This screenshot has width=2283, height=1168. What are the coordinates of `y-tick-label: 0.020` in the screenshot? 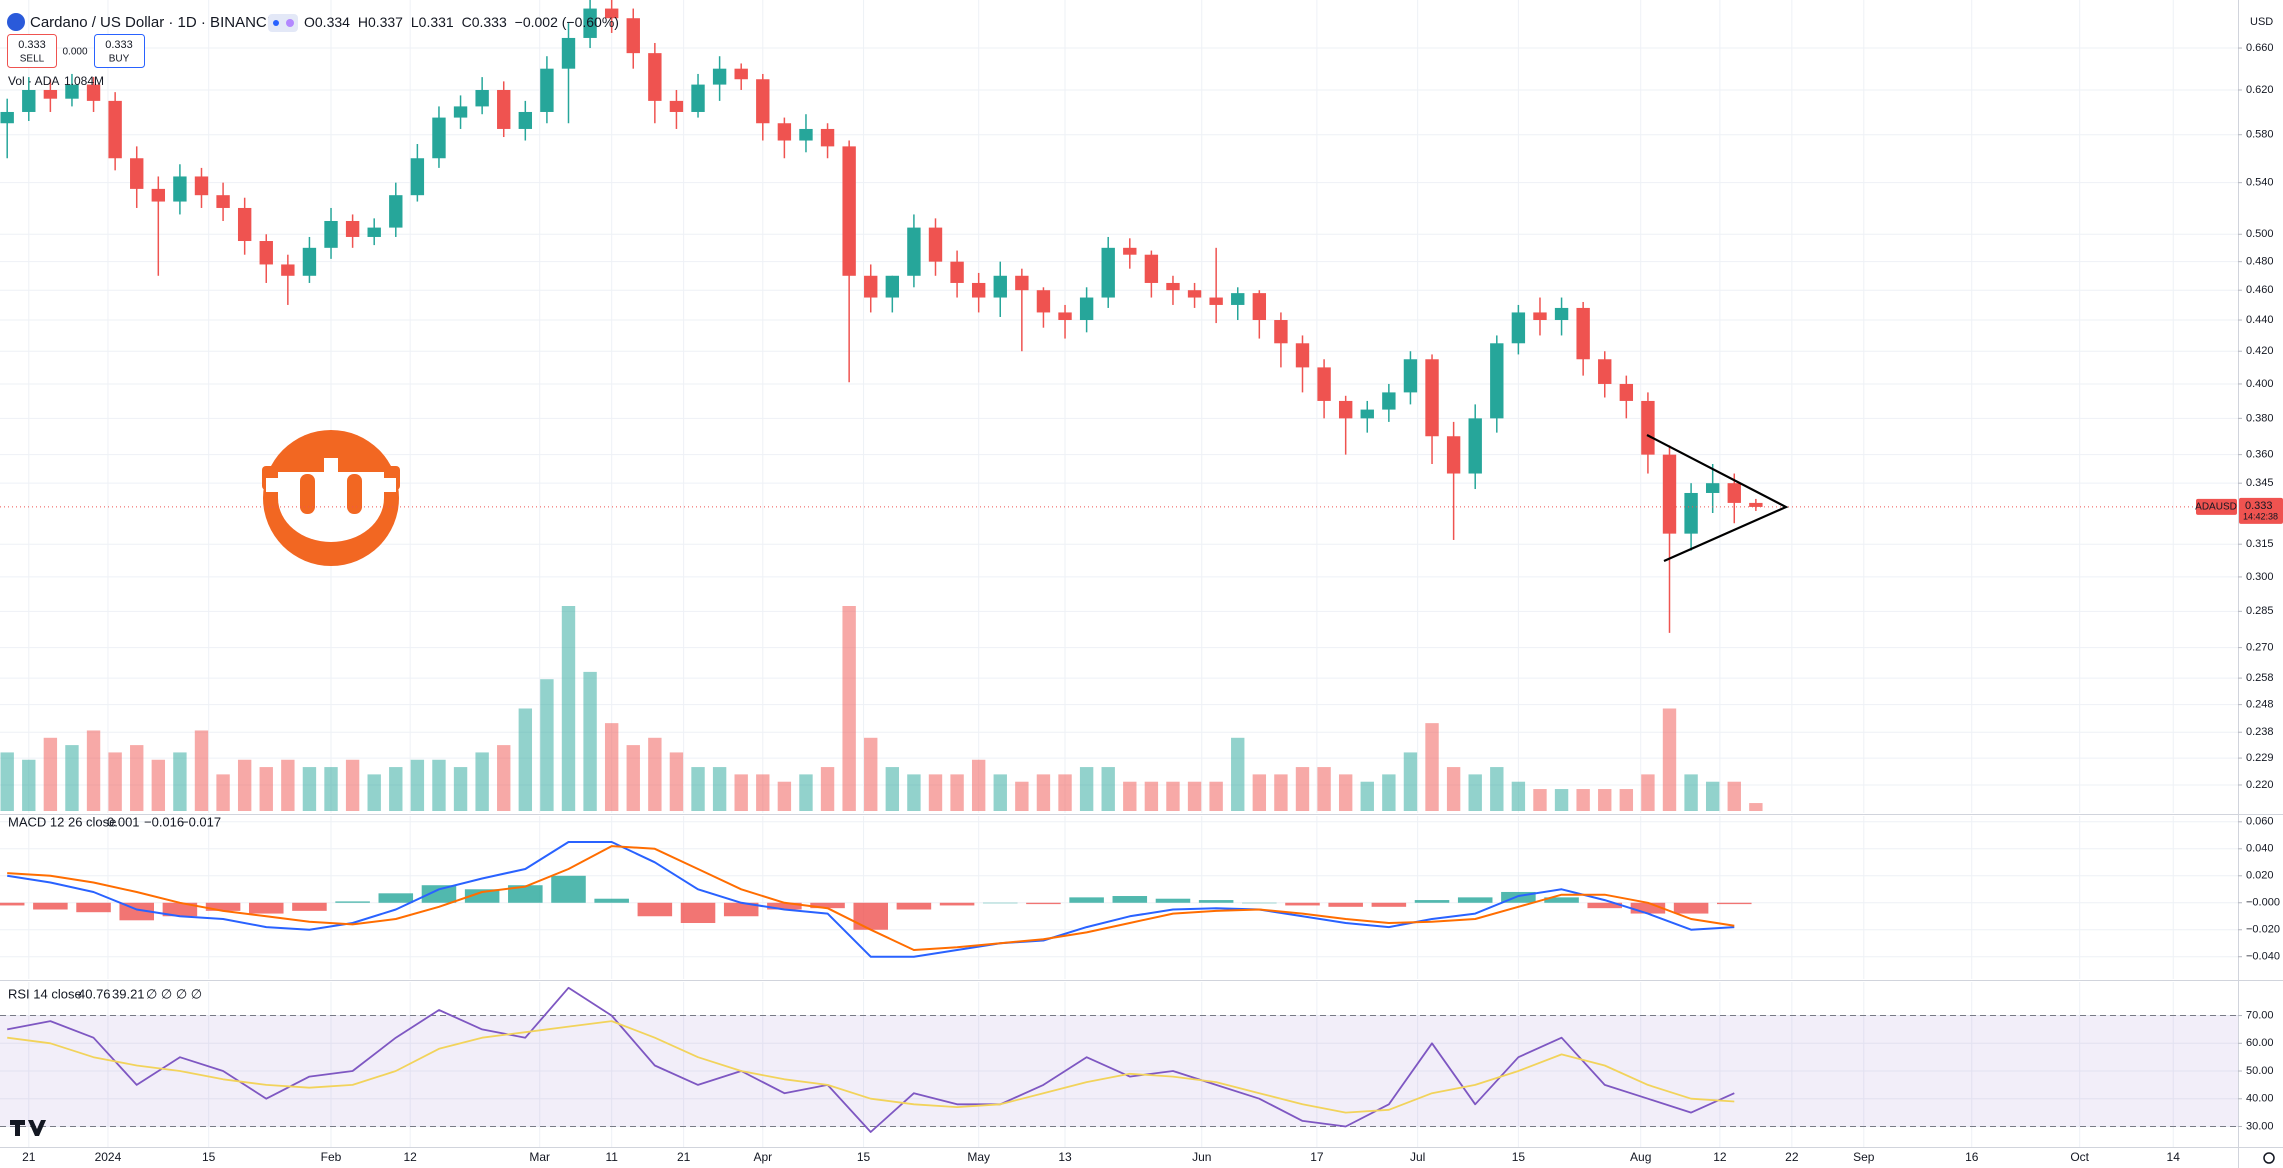 It's located at (2260, 876).